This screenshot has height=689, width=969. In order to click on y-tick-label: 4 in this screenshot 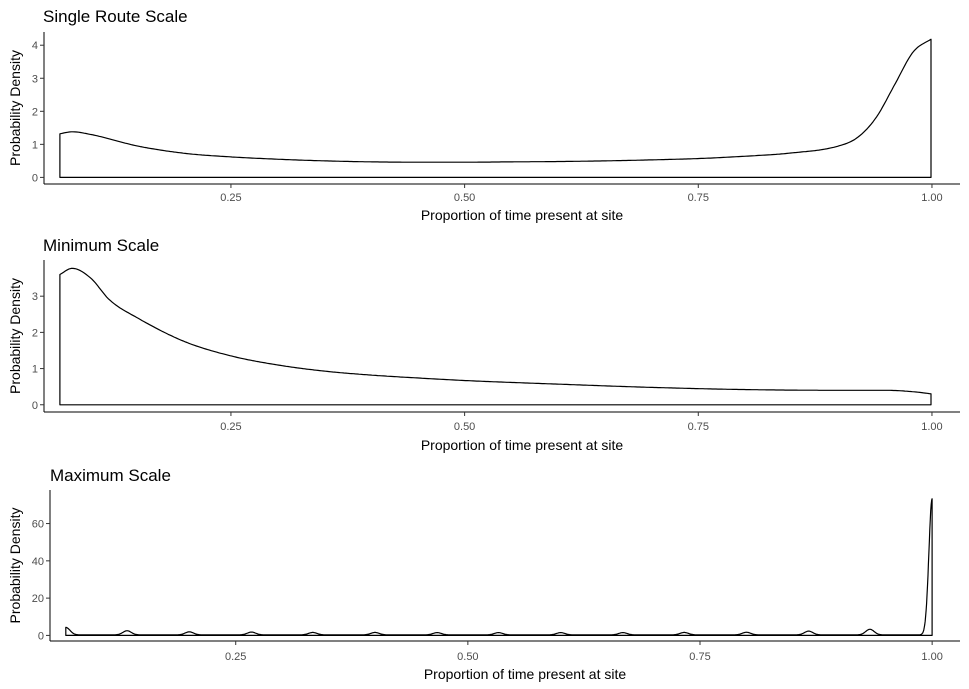, I will do `click(35, 46)`.